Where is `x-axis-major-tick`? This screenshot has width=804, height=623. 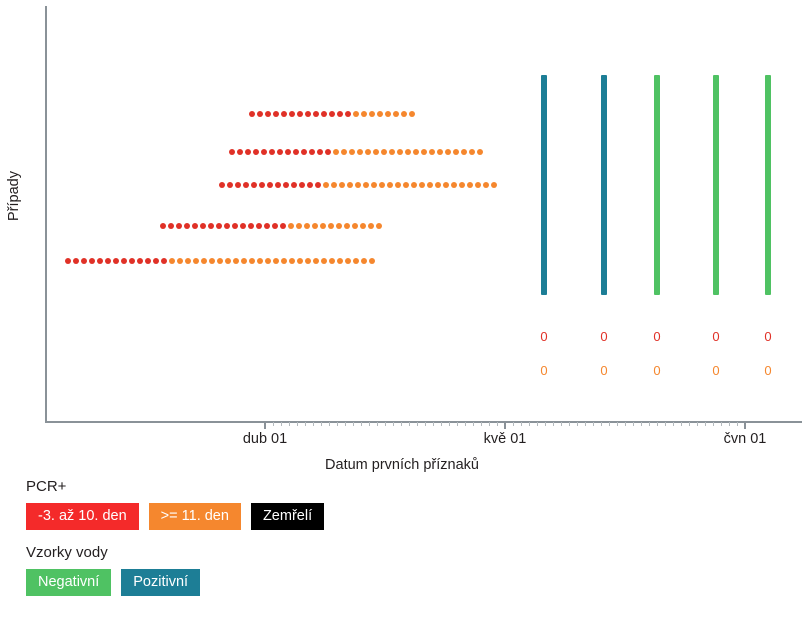
x-axis-major-tick is located at coordinates (745, 425).